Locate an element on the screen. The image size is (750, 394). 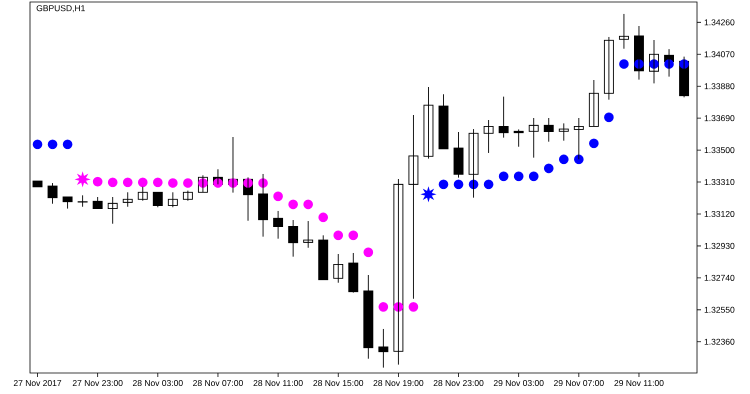
chart-title: GBPUSD,H1 is located at coordinates (60, 8).